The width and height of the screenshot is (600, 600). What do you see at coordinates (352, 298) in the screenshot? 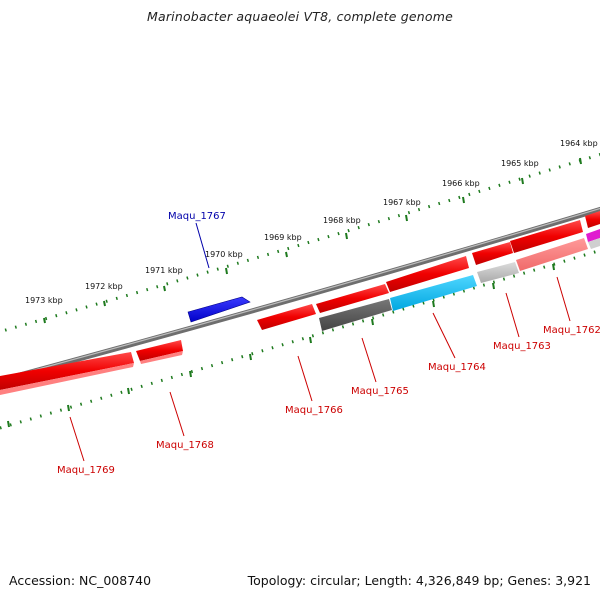
I see `gene-red-1766b` at bounding box center [352, 298].